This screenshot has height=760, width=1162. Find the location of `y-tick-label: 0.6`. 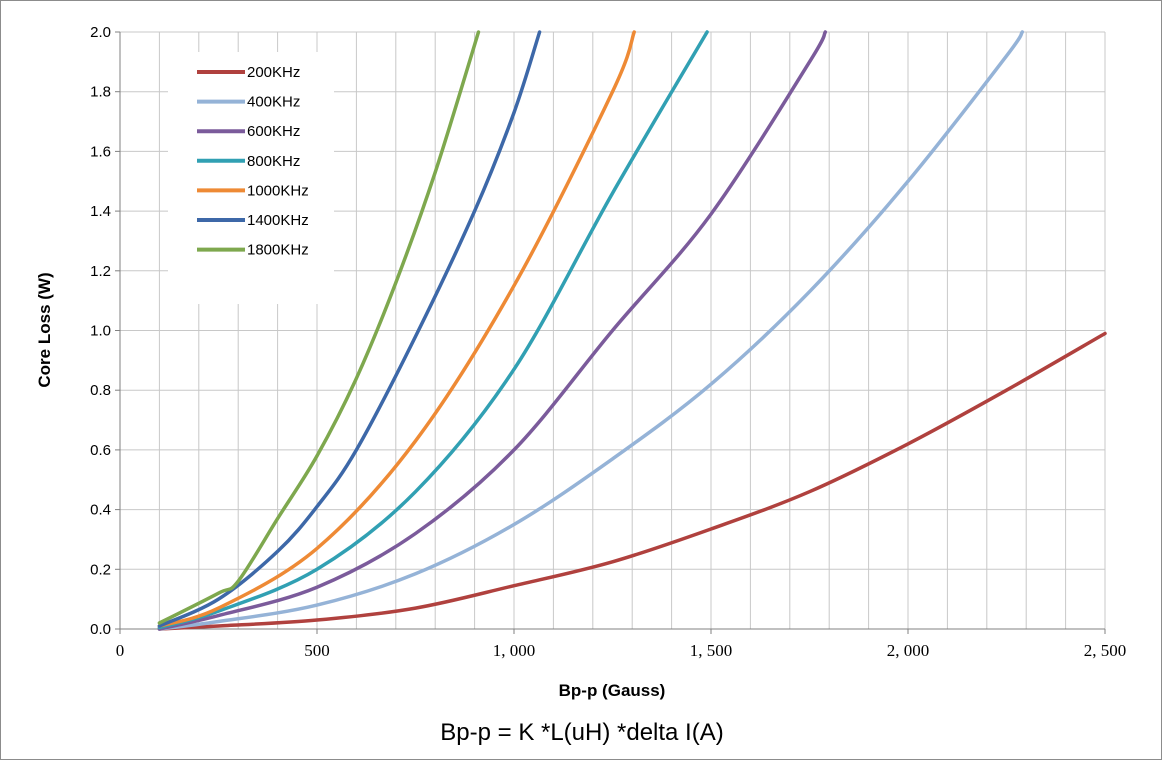

y-tick-label: 0.6 is located at coordinates (100, 450).